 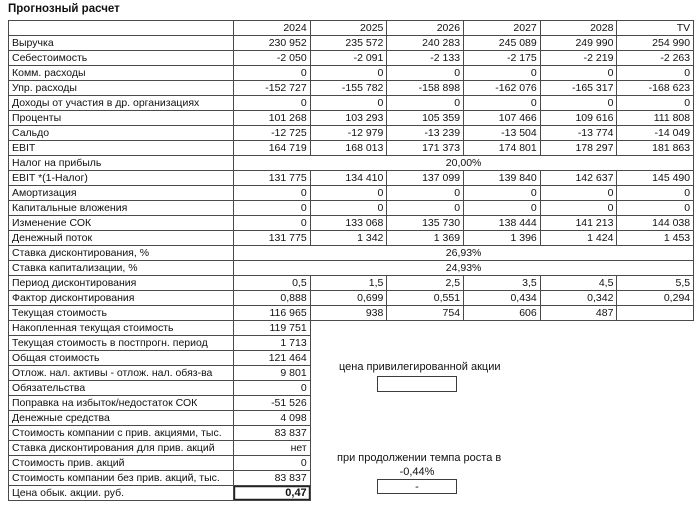 What do you see at coordinates (579, 223) in the screenshot?
I see `value-cell: 141 213` at bounding box center [579, 223].